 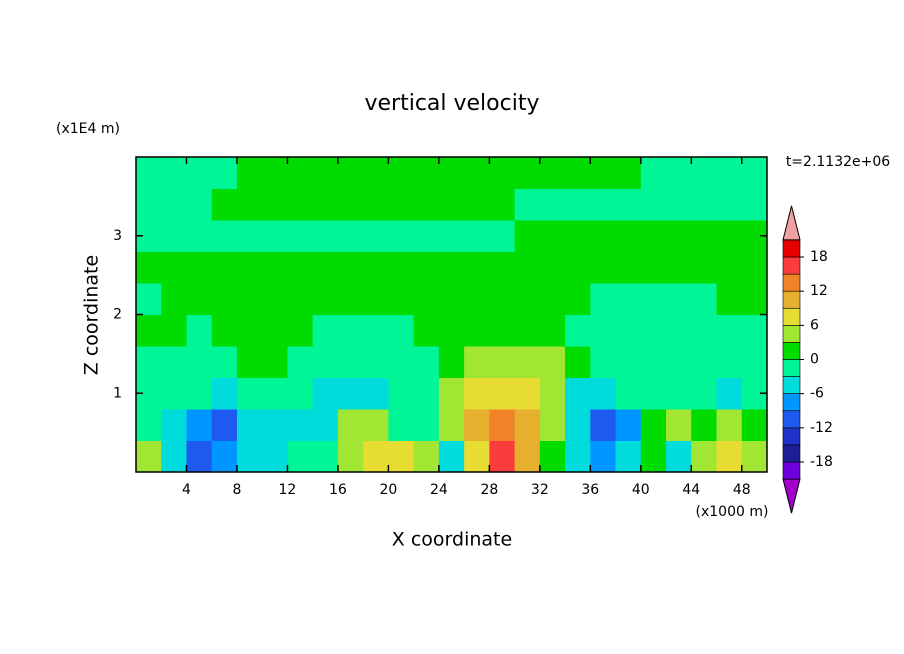 I want to click on x-axis-label: X coordinate, so click(x=452, y=540).